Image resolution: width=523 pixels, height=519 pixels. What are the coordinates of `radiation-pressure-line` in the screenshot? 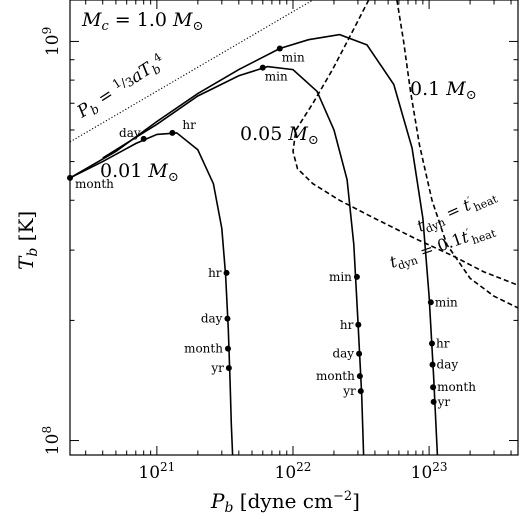 It's located at (192, 71).